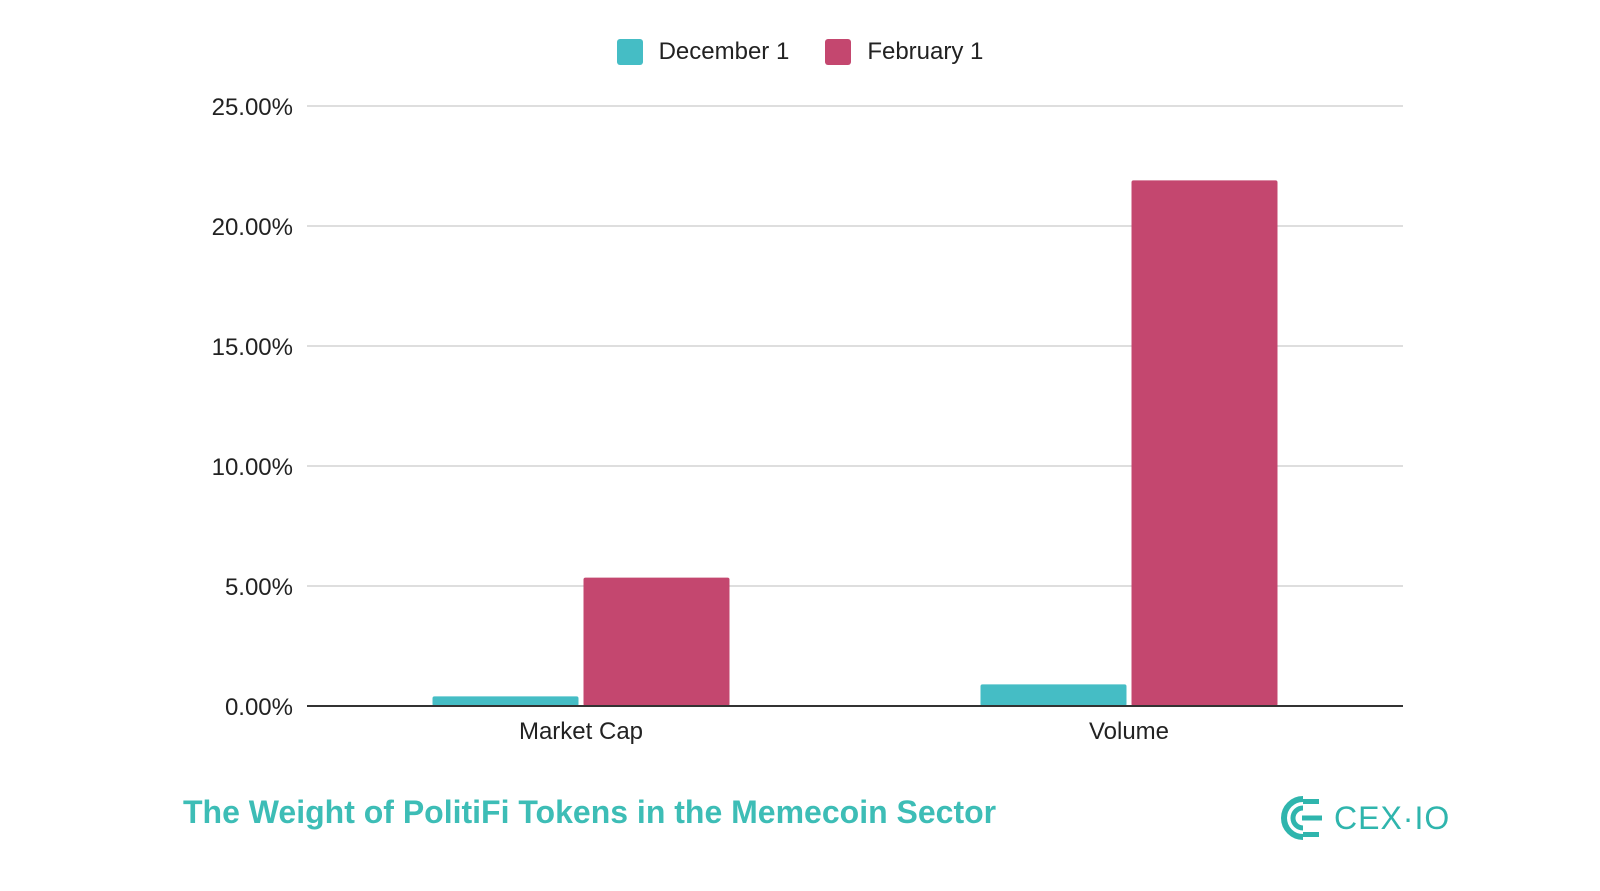  What do you see at coordinates (629, 52) in the screenshot?
I see `legend-swatch-december` at bounding box center [629, 52].